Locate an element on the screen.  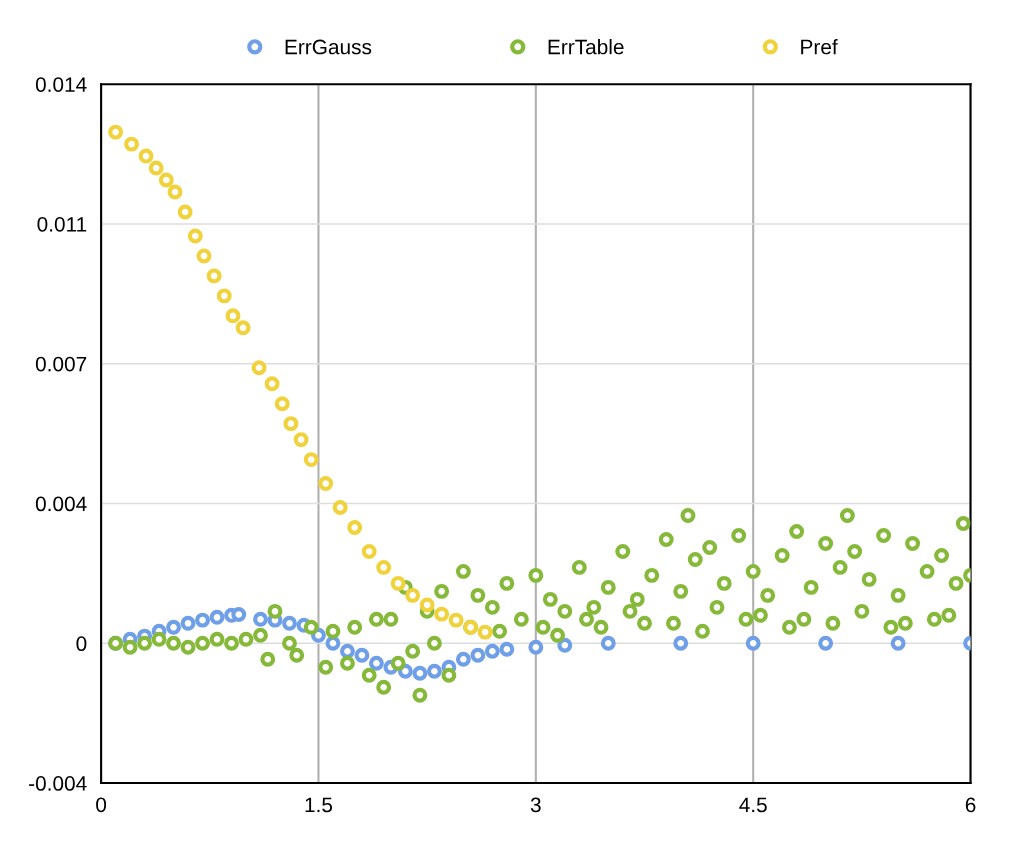
y-tick-label: 0.014 is located at coordinates (61, 84).